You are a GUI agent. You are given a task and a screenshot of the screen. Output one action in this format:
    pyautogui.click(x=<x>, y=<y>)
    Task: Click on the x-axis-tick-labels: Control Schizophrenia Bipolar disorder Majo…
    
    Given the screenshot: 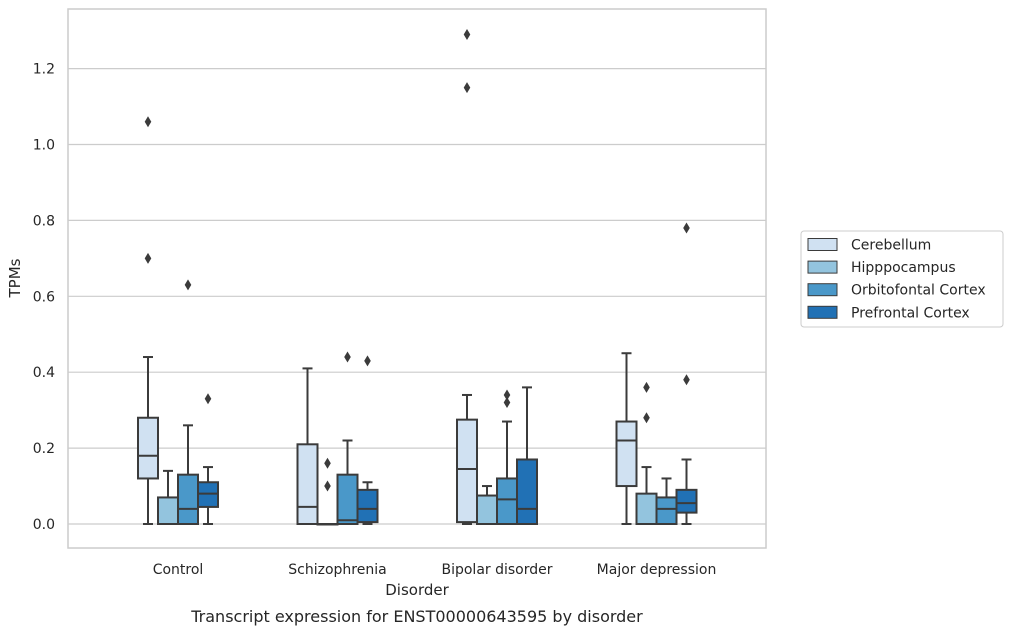 What is the action you would take?
    pyautogui.click(x=435, y=570)
    